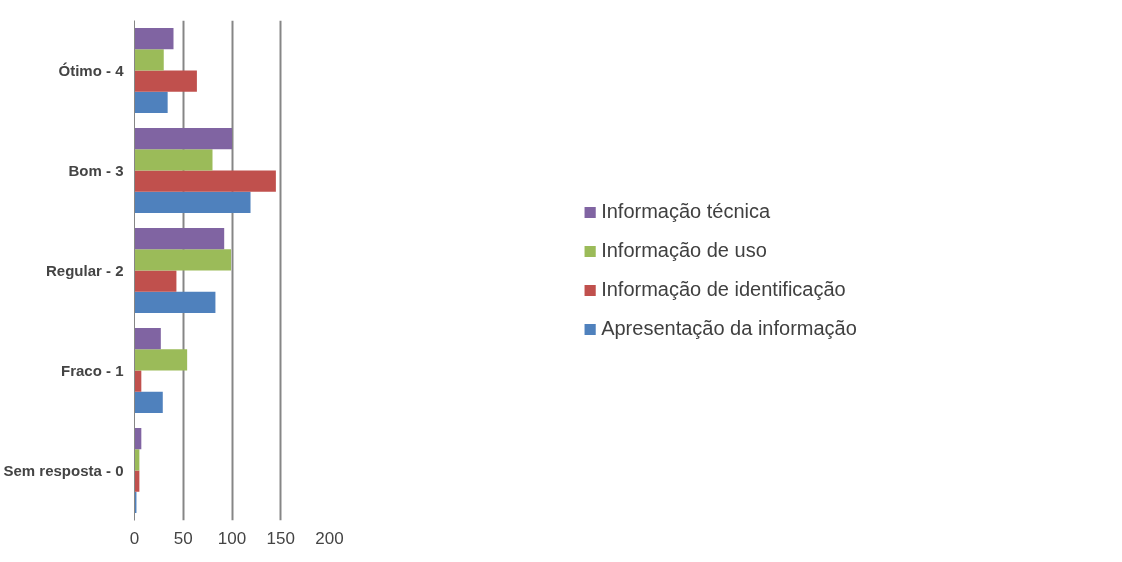 The height and width of the screenshot is (562, 1122). What do you see at coordinates (684, 250) in the screenshot?
I see `legend-label: Informação de uso` at bounding box center [684, 250].